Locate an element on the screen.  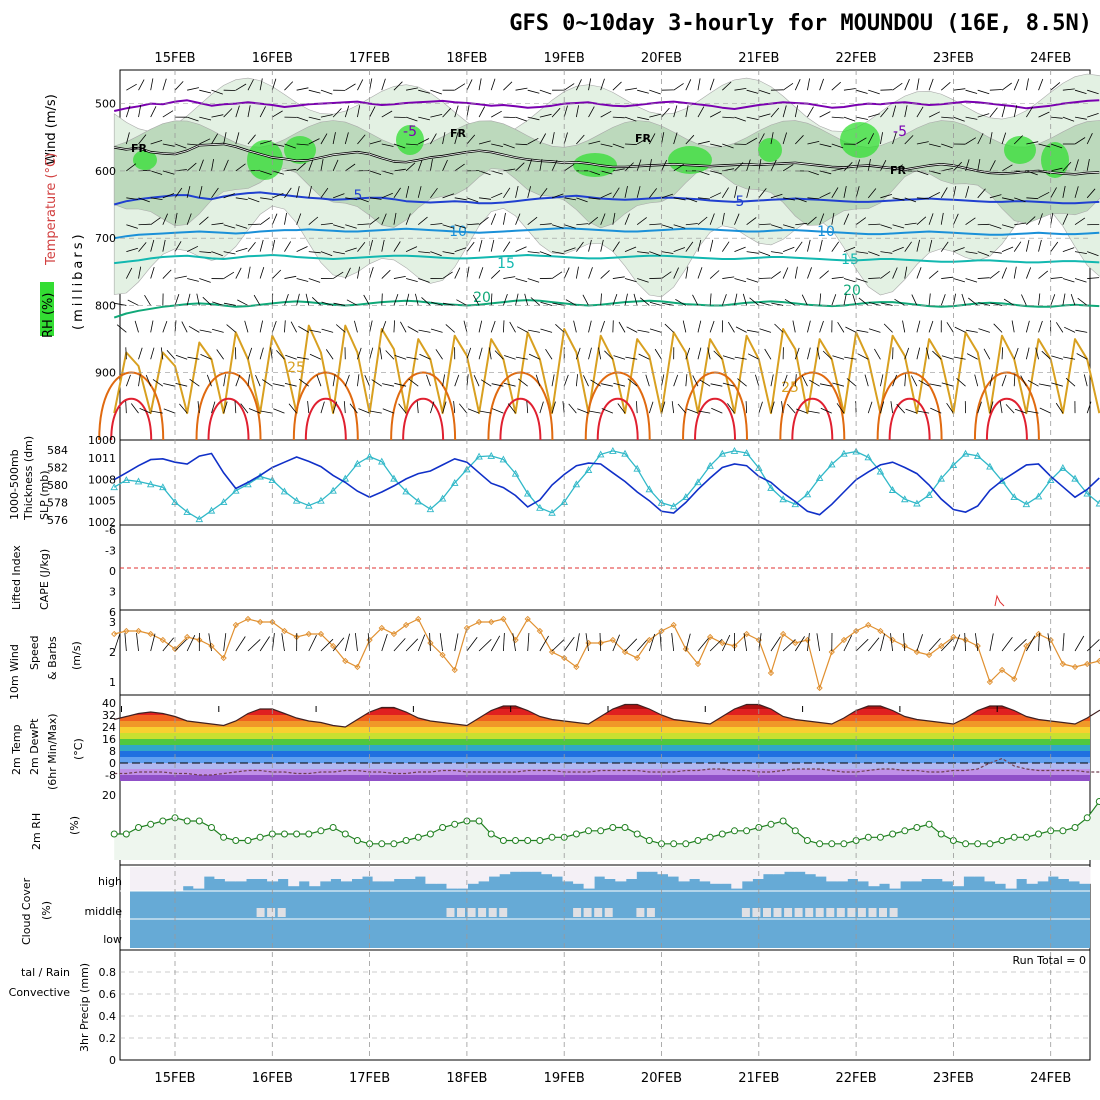
contour--5 is located at coordinates (606, 105).